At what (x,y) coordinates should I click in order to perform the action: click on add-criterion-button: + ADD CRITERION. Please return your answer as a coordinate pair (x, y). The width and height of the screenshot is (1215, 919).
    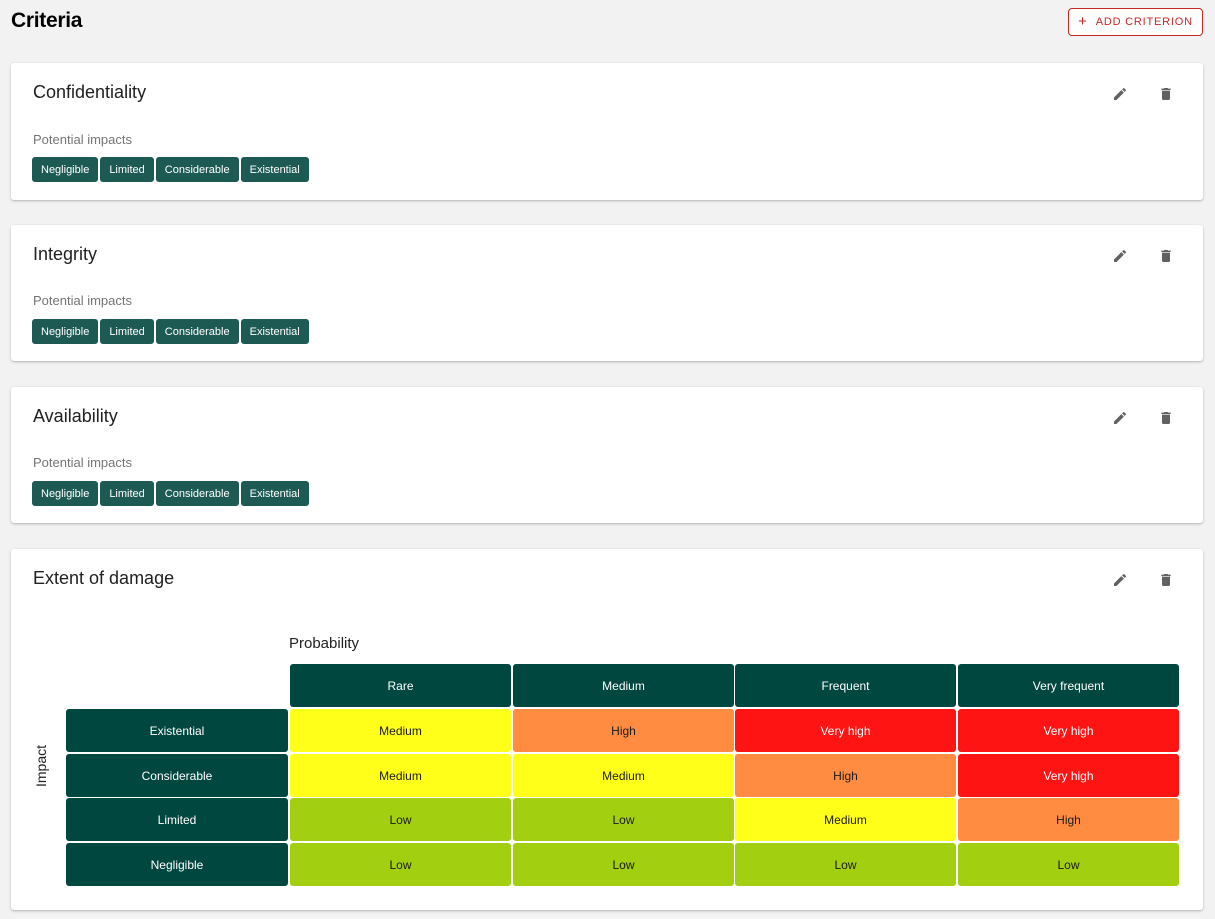
    Looking at the image, I should click on (1135, 22).